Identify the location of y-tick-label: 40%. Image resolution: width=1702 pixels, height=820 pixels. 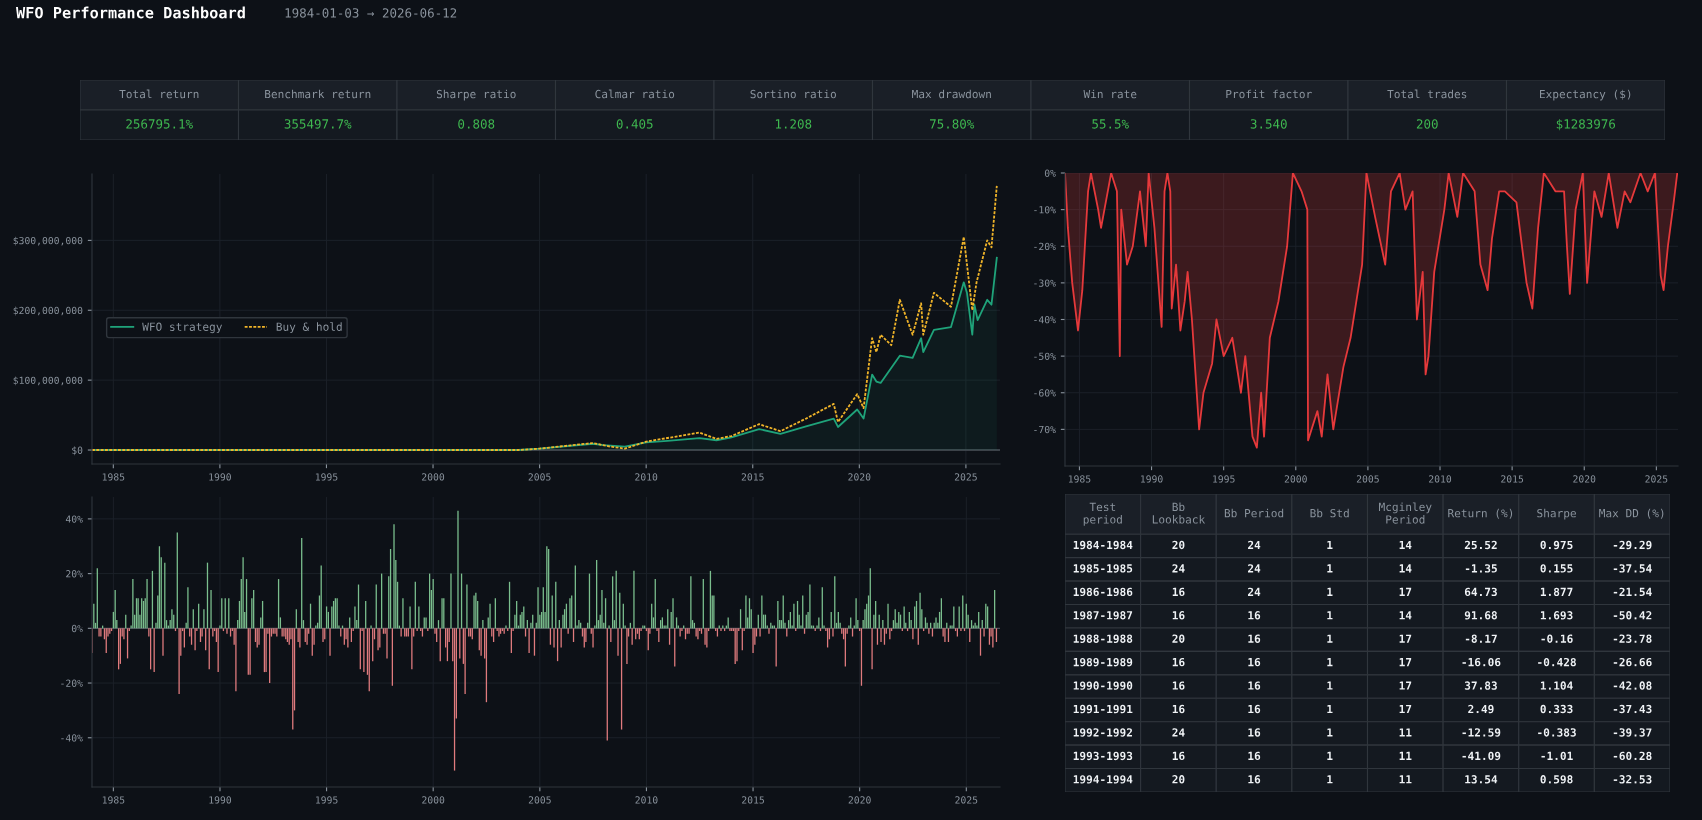
(74, 519).